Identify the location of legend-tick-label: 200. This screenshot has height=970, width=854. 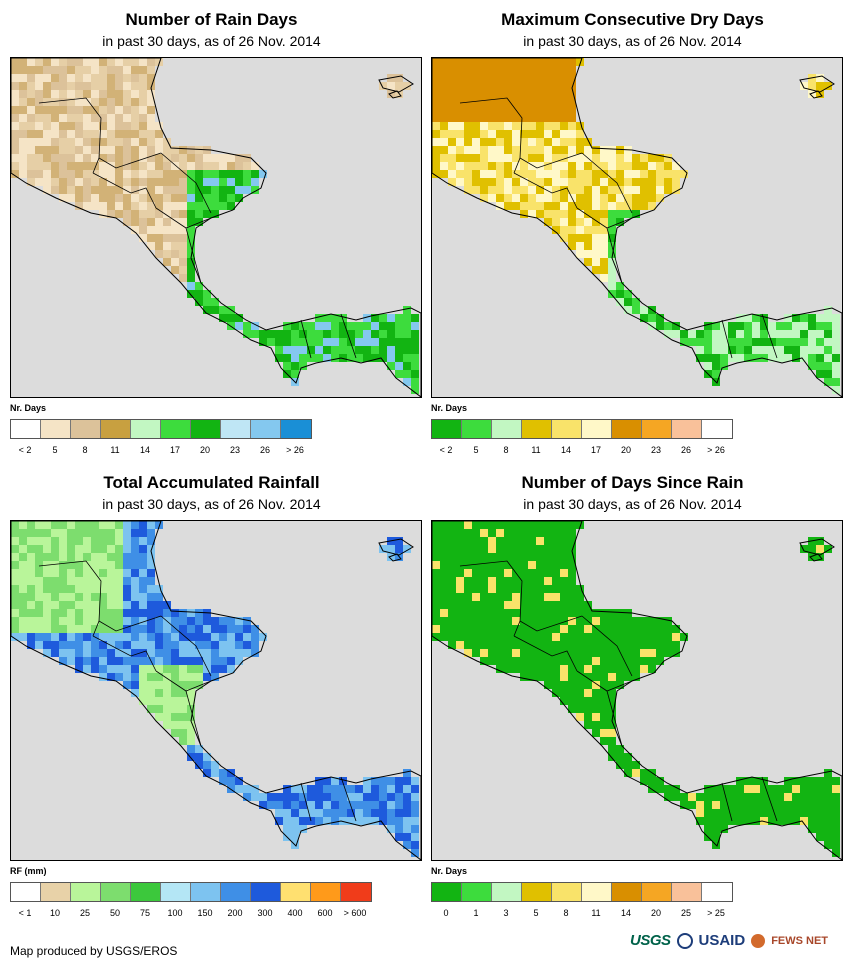
(235, 913).